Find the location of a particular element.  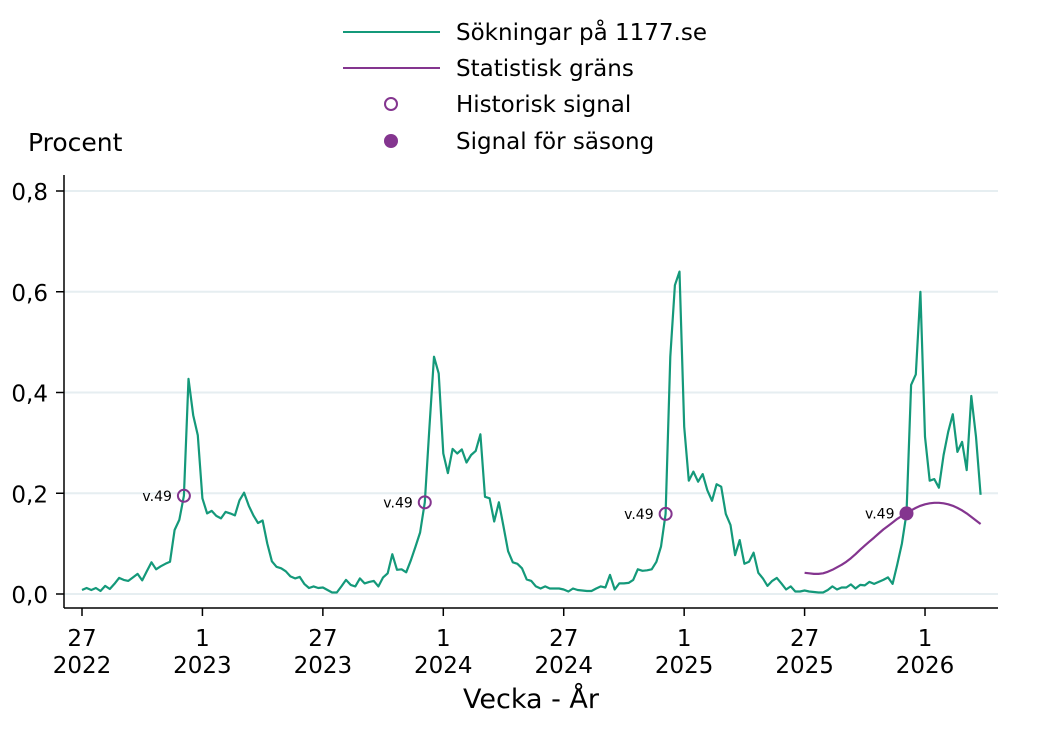

y-tick-label: 0,4 is located at coordinates (29, 395).